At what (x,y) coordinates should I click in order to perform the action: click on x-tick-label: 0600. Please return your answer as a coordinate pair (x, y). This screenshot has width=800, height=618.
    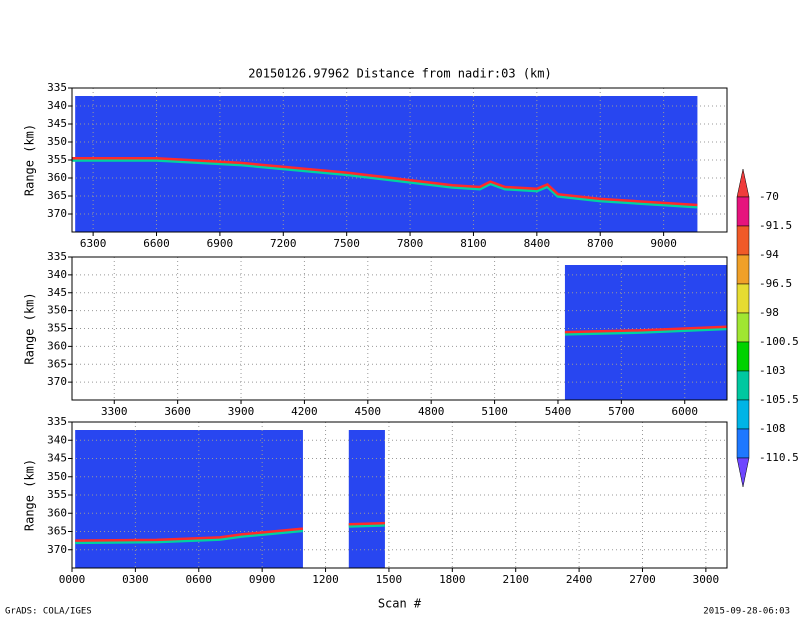
    Looking at the image, I should click on (199, 579).